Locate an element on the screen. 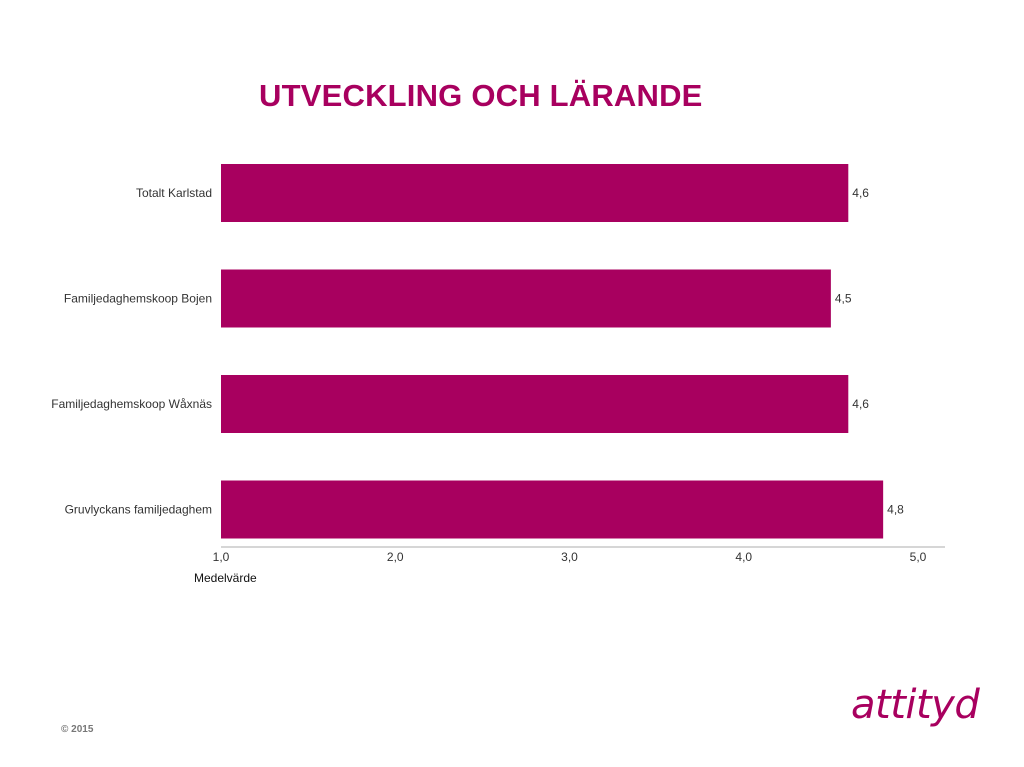 This screenshot has height=767, width=1024. value-label: 4,5 is located at coordinates (843, 299).